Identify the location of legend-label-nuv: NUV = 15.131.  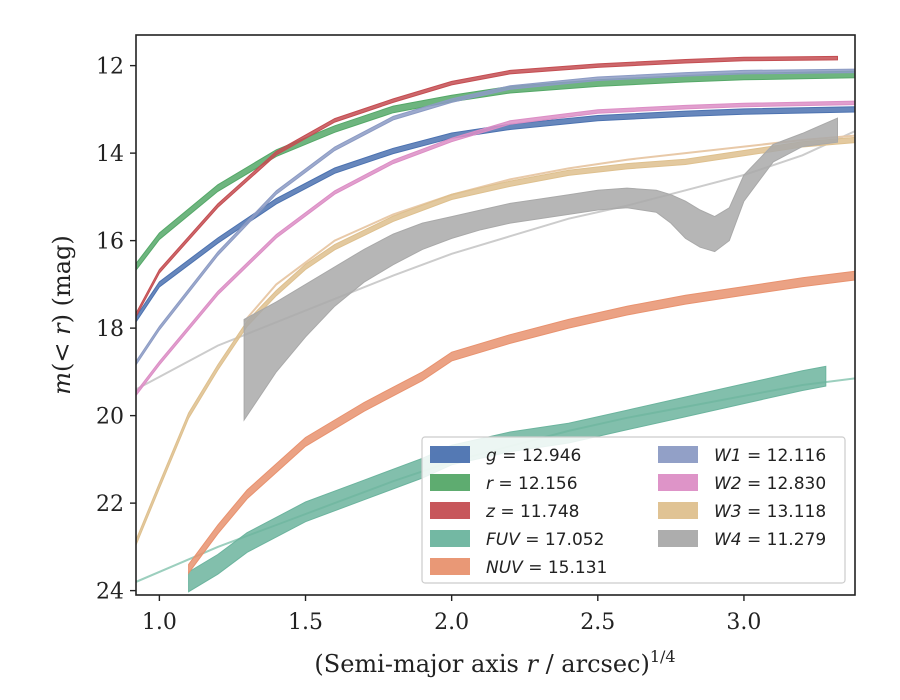
(546, 568).